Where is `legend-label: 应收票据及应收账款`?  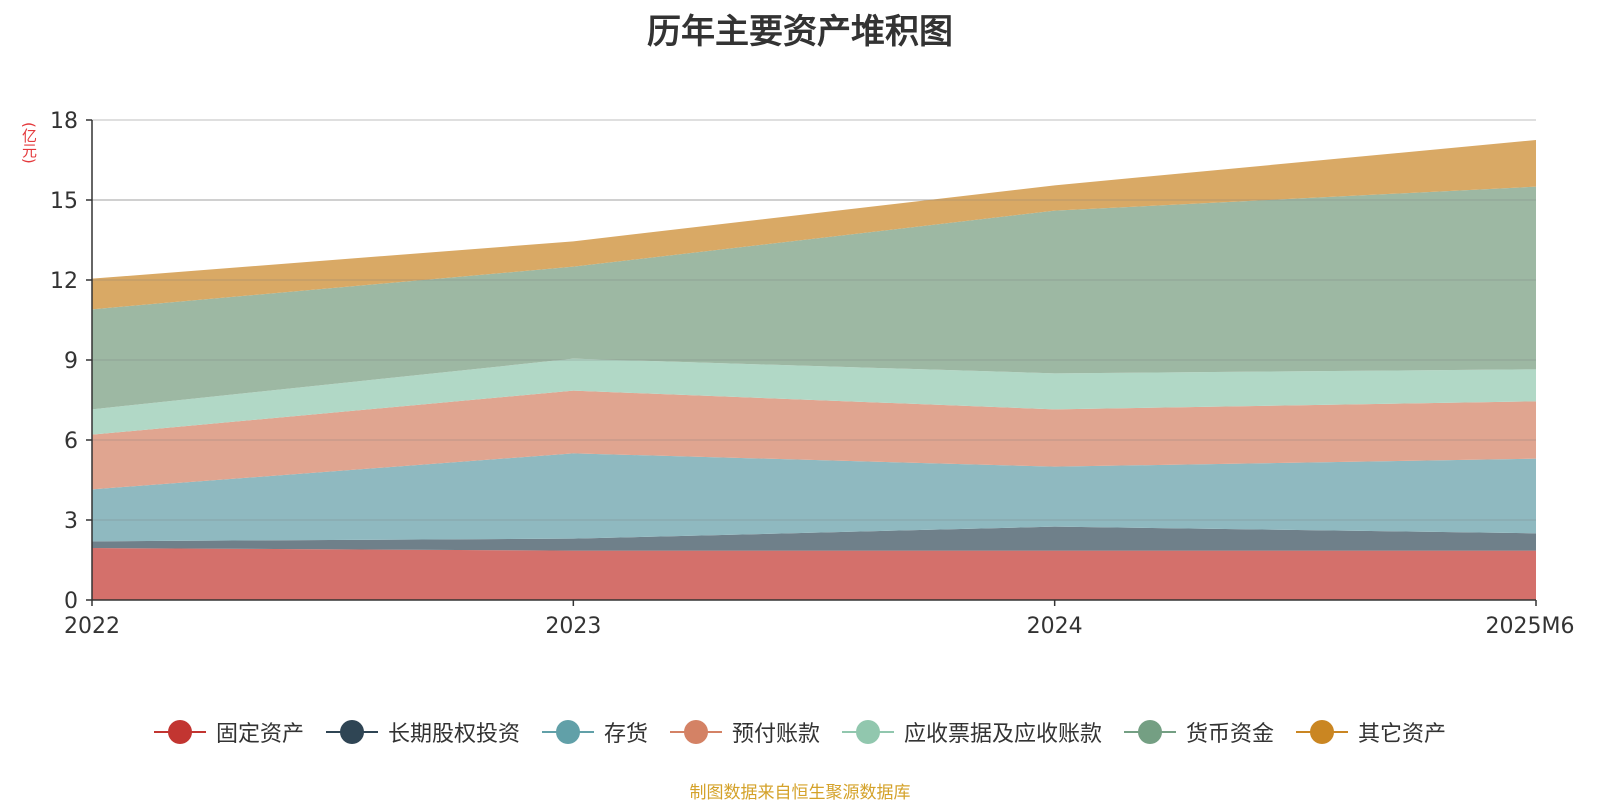 legend-label: 应收票据及应收账款 is located at coordinates (1003, 734).